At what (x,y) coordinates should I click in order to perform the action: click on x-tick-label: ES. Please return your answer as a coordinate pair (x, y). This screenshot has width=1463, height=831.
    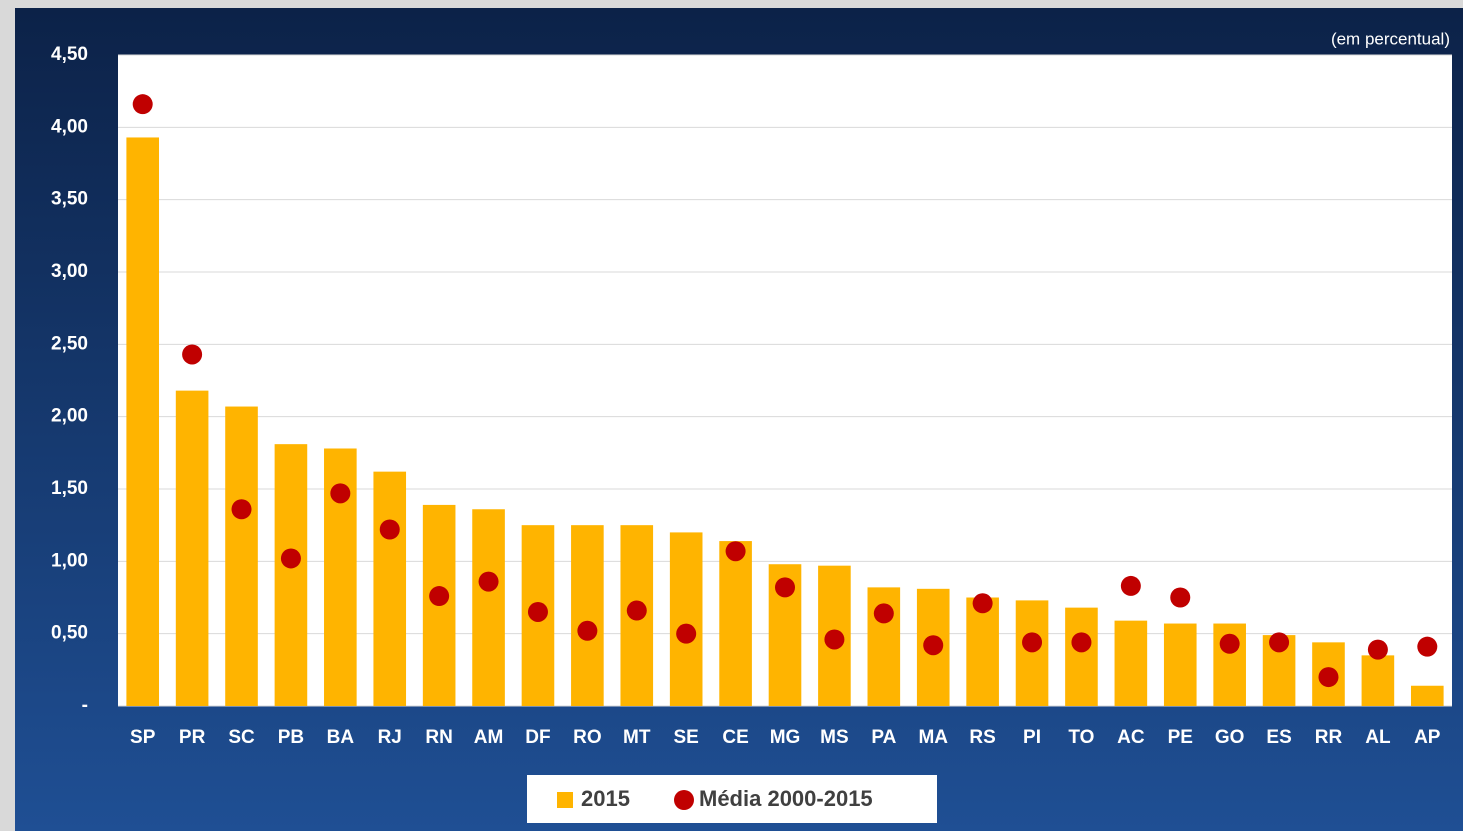
    Looking at the image, I should click on (1278, 737).